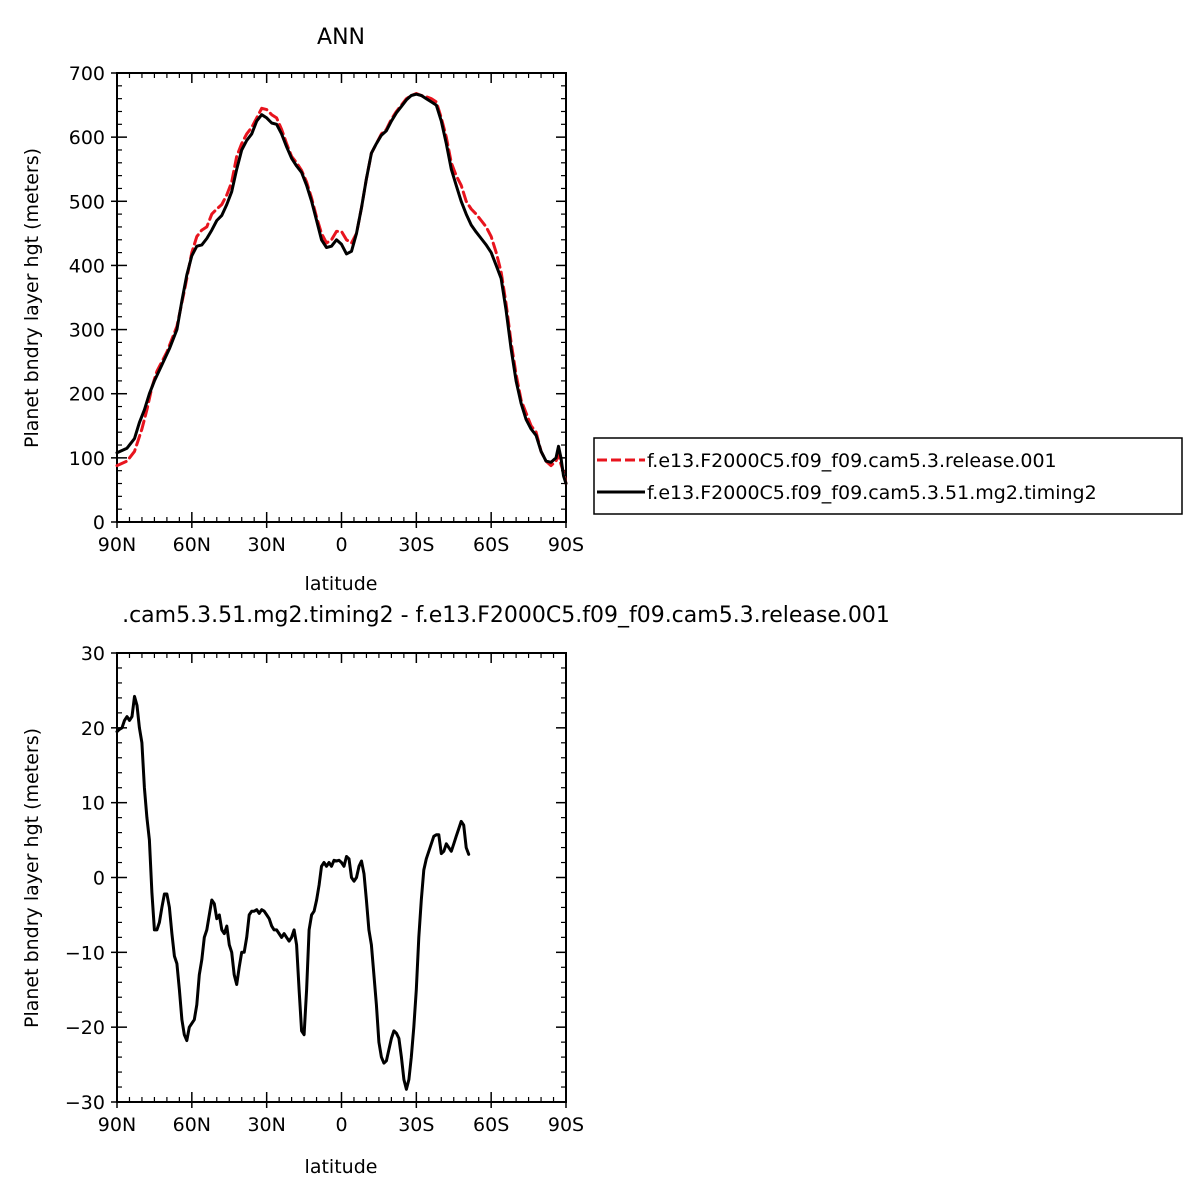 The height and width of the screenshot is (1197, 1199). What do you see at coordinates (87, 459) in the screenshot?
I see `y-tick-label: 100` at bounding box center [87, 459].